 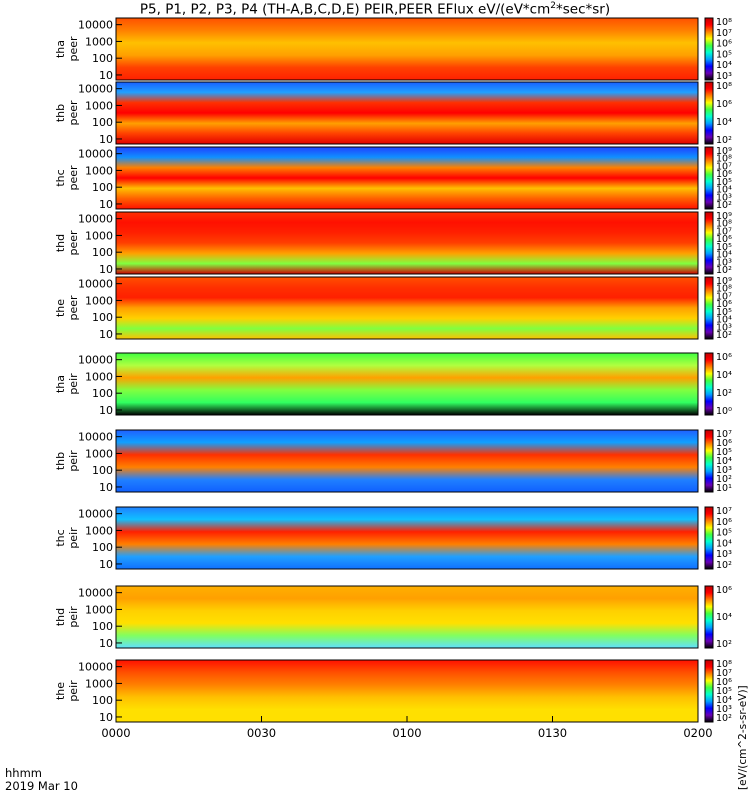 What do you see at coordinates (73, 308) in the screenshot?
I see `panel-ylabel-species: peer` at bounding box center [73, 308].